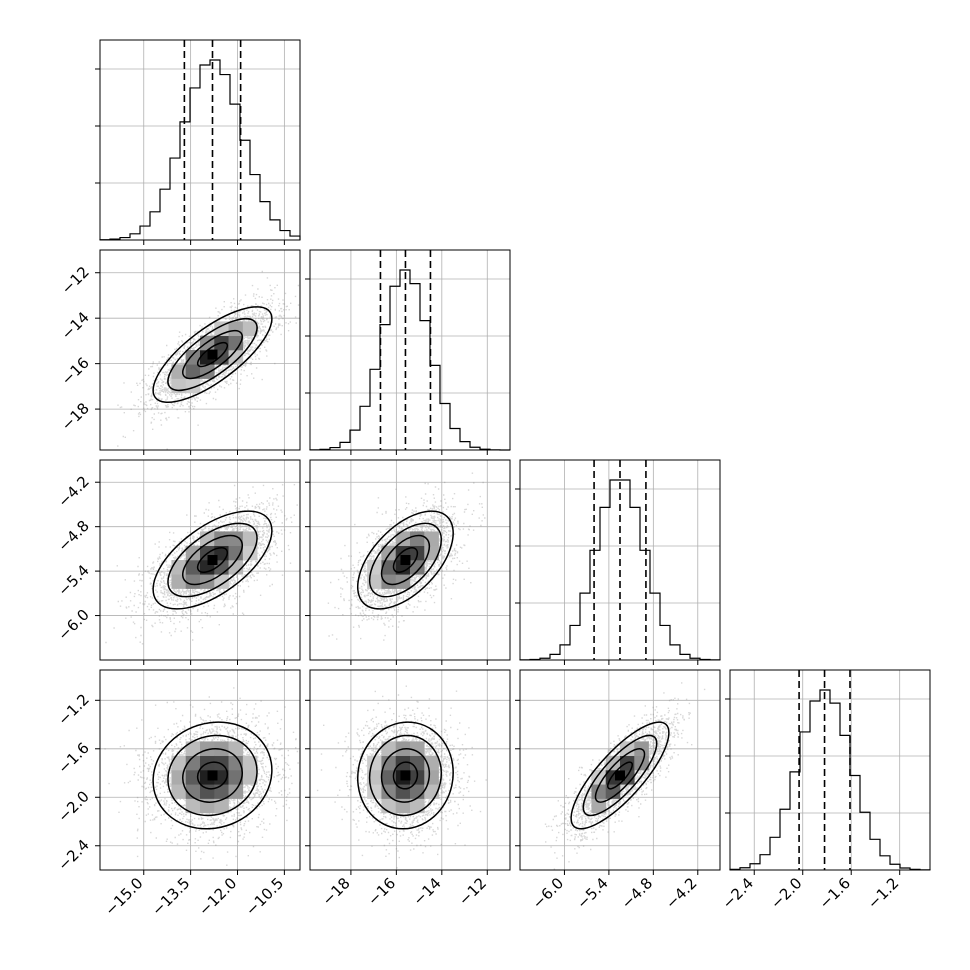  I want to click on x-tick-label-1-2: −13.5, so click(170, 896).